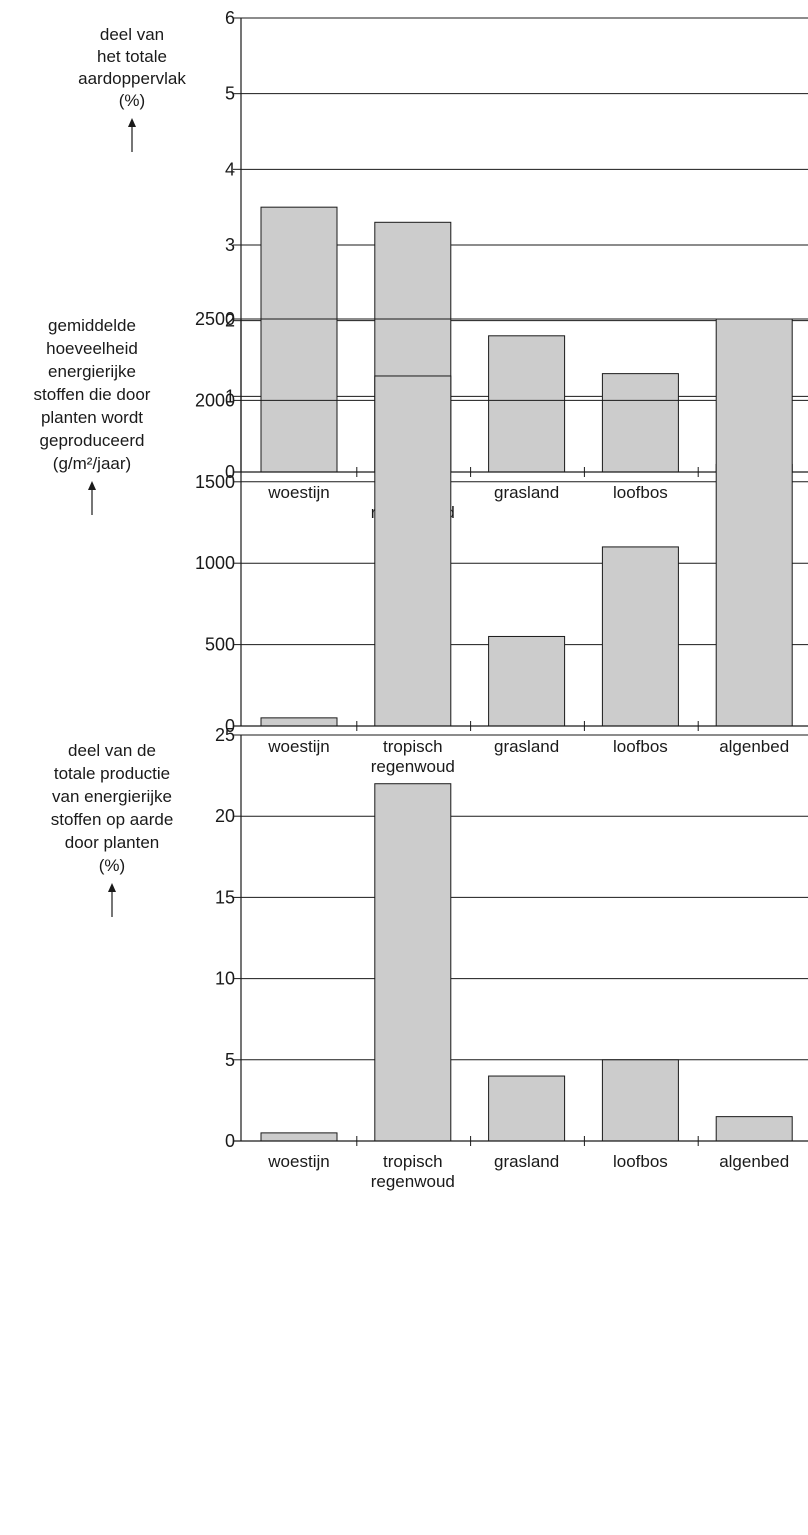 This screenshot has width=808, height=1535. Describe the element at coordinates (132, 100) in the screenshot. I see `y-axis-label-line-4: (%)` at that location.